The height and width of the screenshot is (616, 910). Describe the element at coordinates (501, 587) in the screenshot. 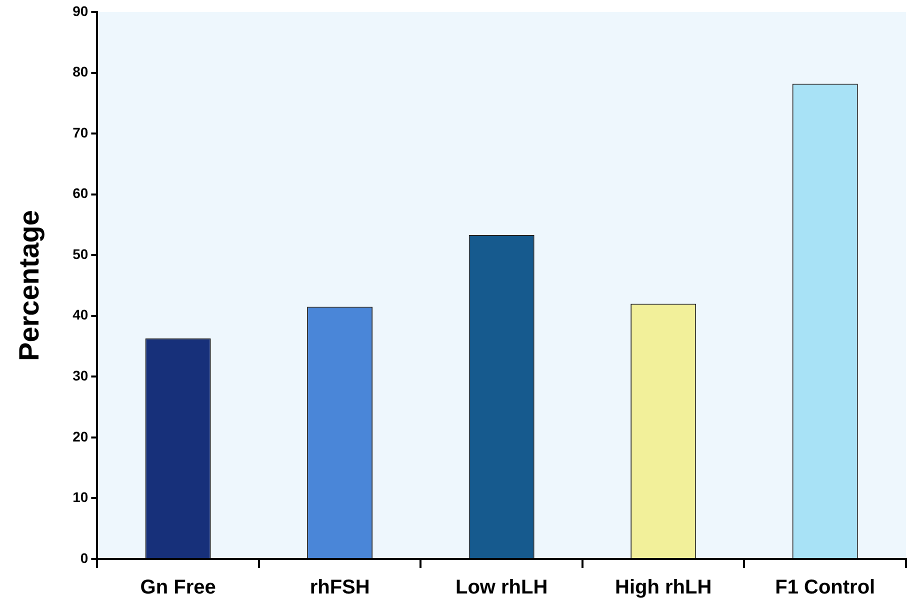

I see `x-tick-label: Low rhLH` at that location.